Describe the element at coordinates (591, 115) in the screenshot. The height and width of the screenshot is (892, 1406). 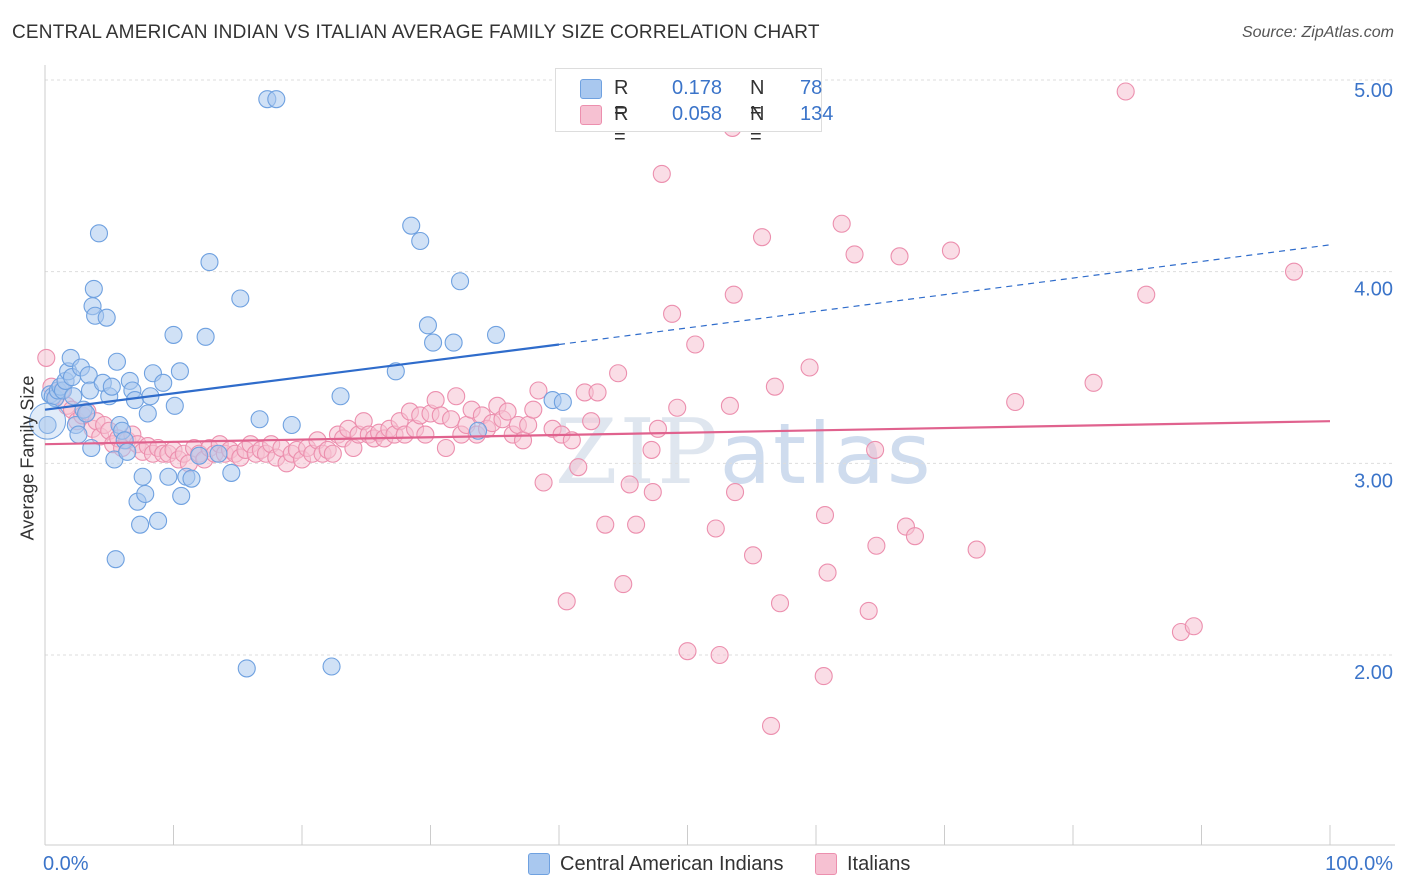
I see `legend-swatch-pink` at that location.